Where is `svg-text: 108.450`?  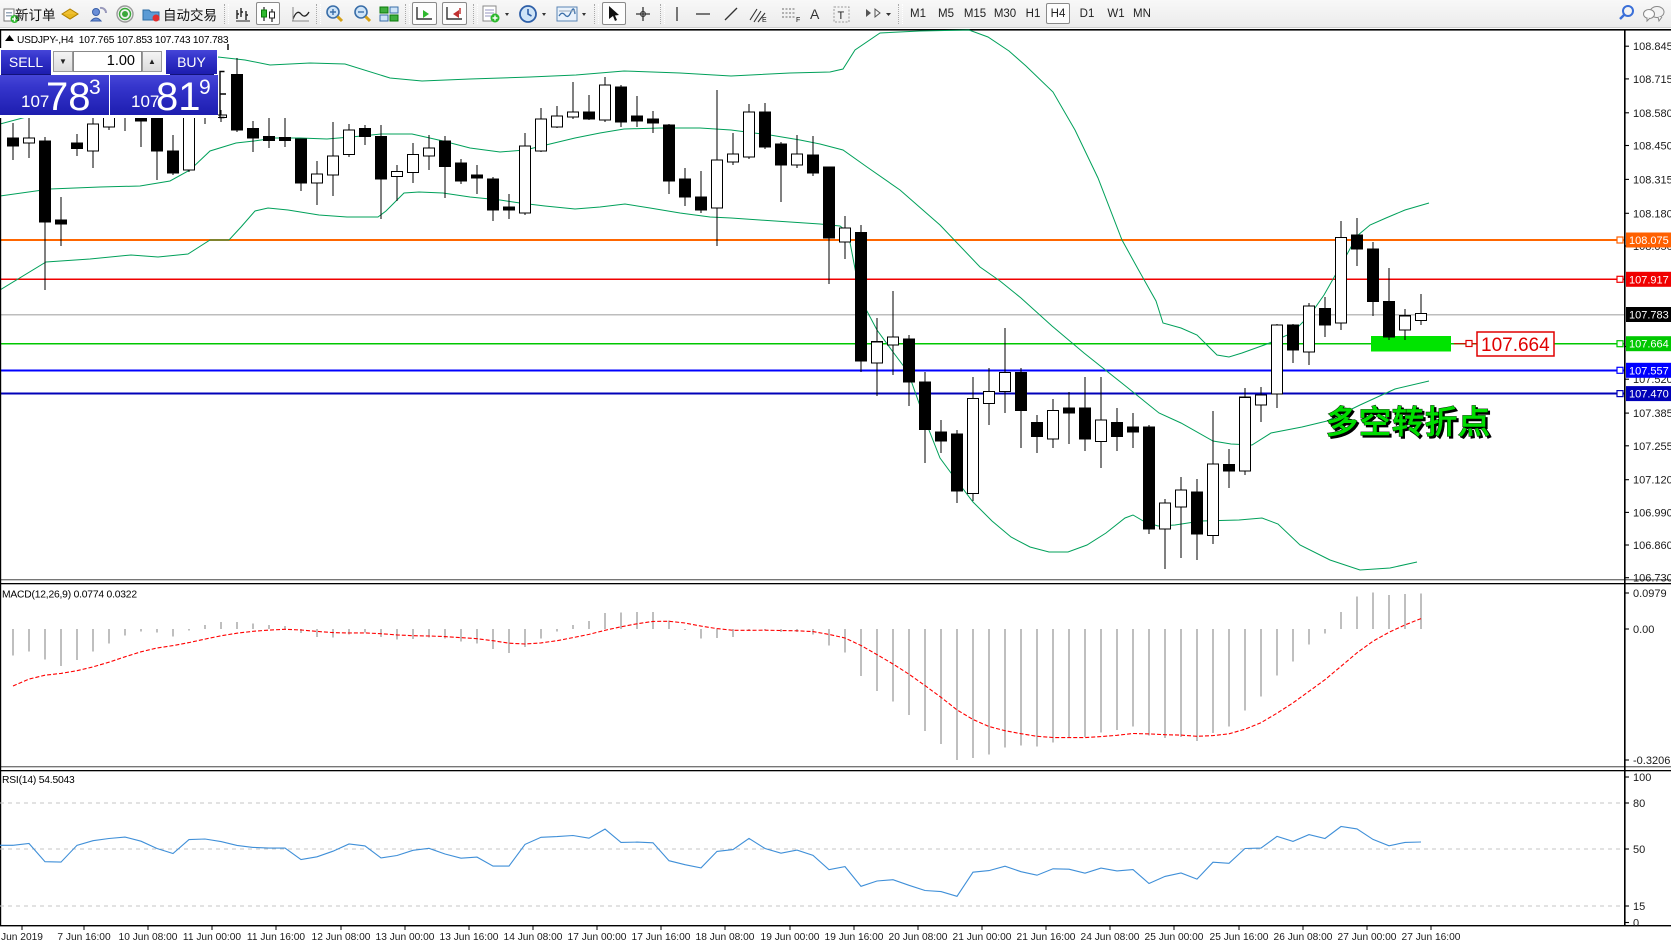
svg-text: 108.450 is located at coordinates (1652, 147).